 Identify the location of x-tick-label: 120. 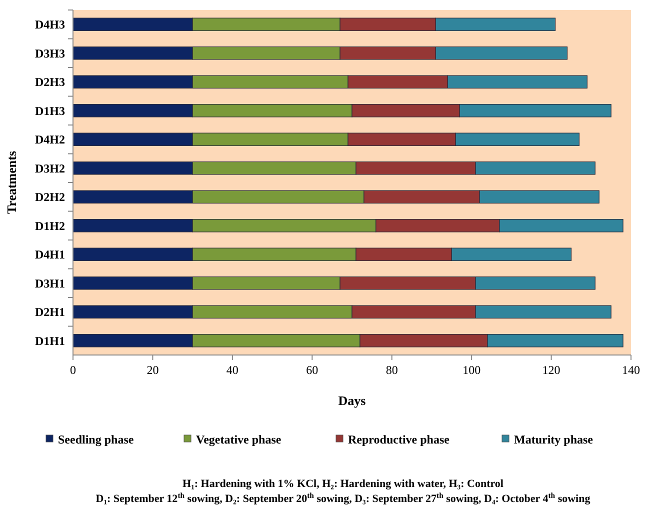
(551, 370).